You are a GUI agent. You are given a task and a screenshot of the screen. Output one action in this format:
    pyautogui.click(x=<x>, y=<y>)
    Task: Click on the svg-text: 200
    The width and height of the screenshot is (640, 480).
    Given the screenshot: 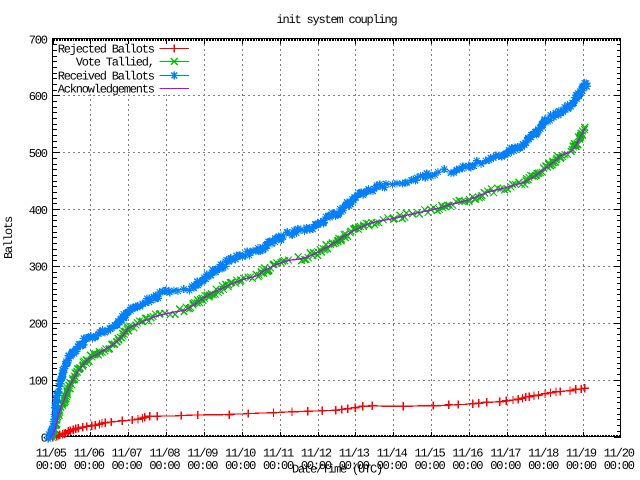 What is the action you would take?
    pyautogui.click(x=38, y=325)
    